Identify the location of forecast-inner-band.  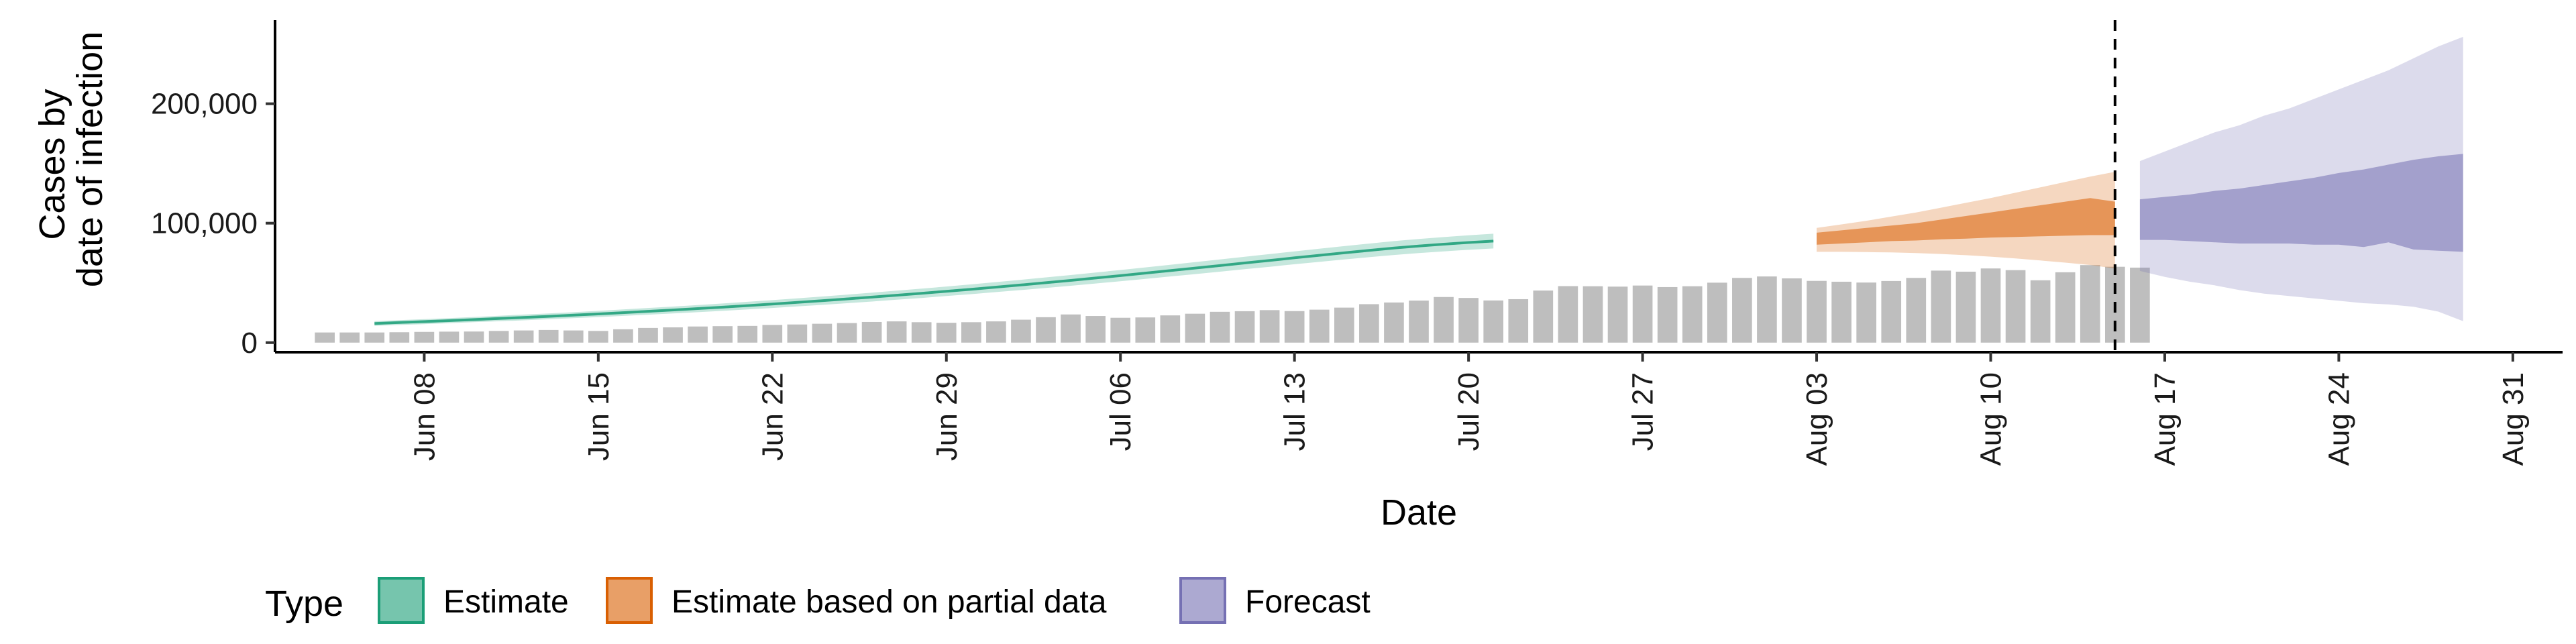
(2301, 203).